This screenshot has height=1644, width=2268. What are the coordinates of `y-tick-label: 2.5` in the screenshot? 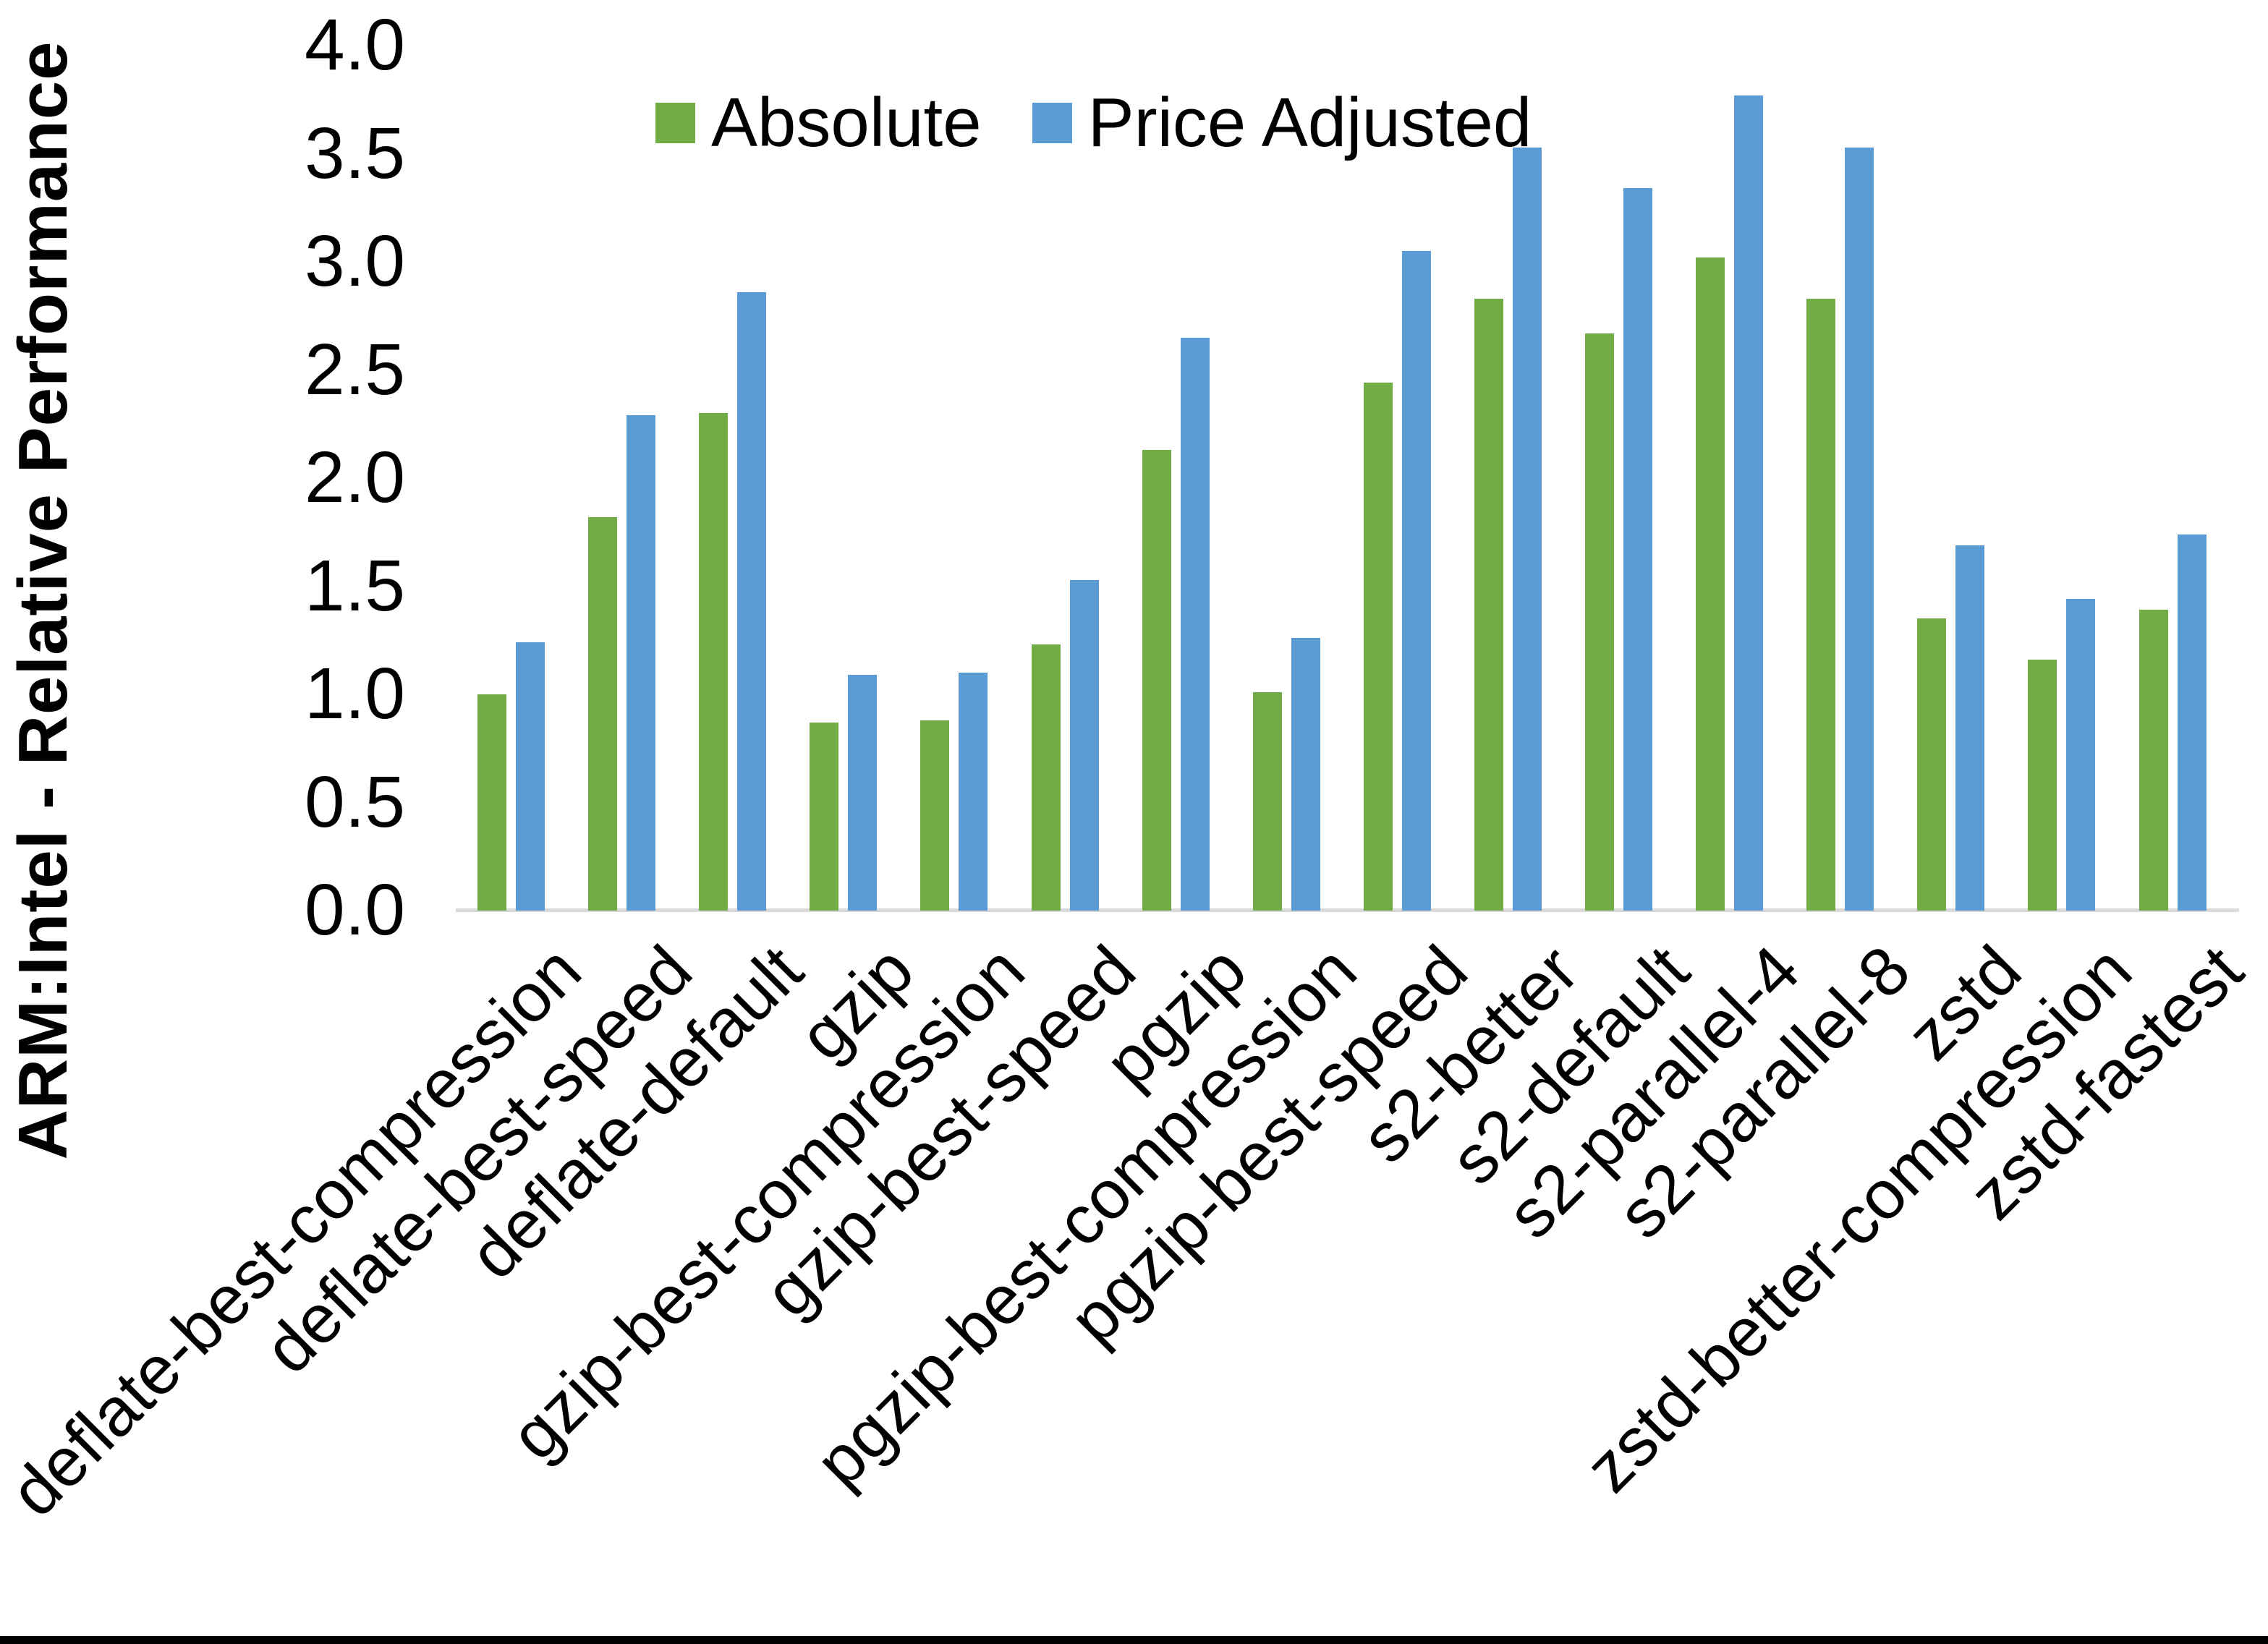 It's located at (354, 369).